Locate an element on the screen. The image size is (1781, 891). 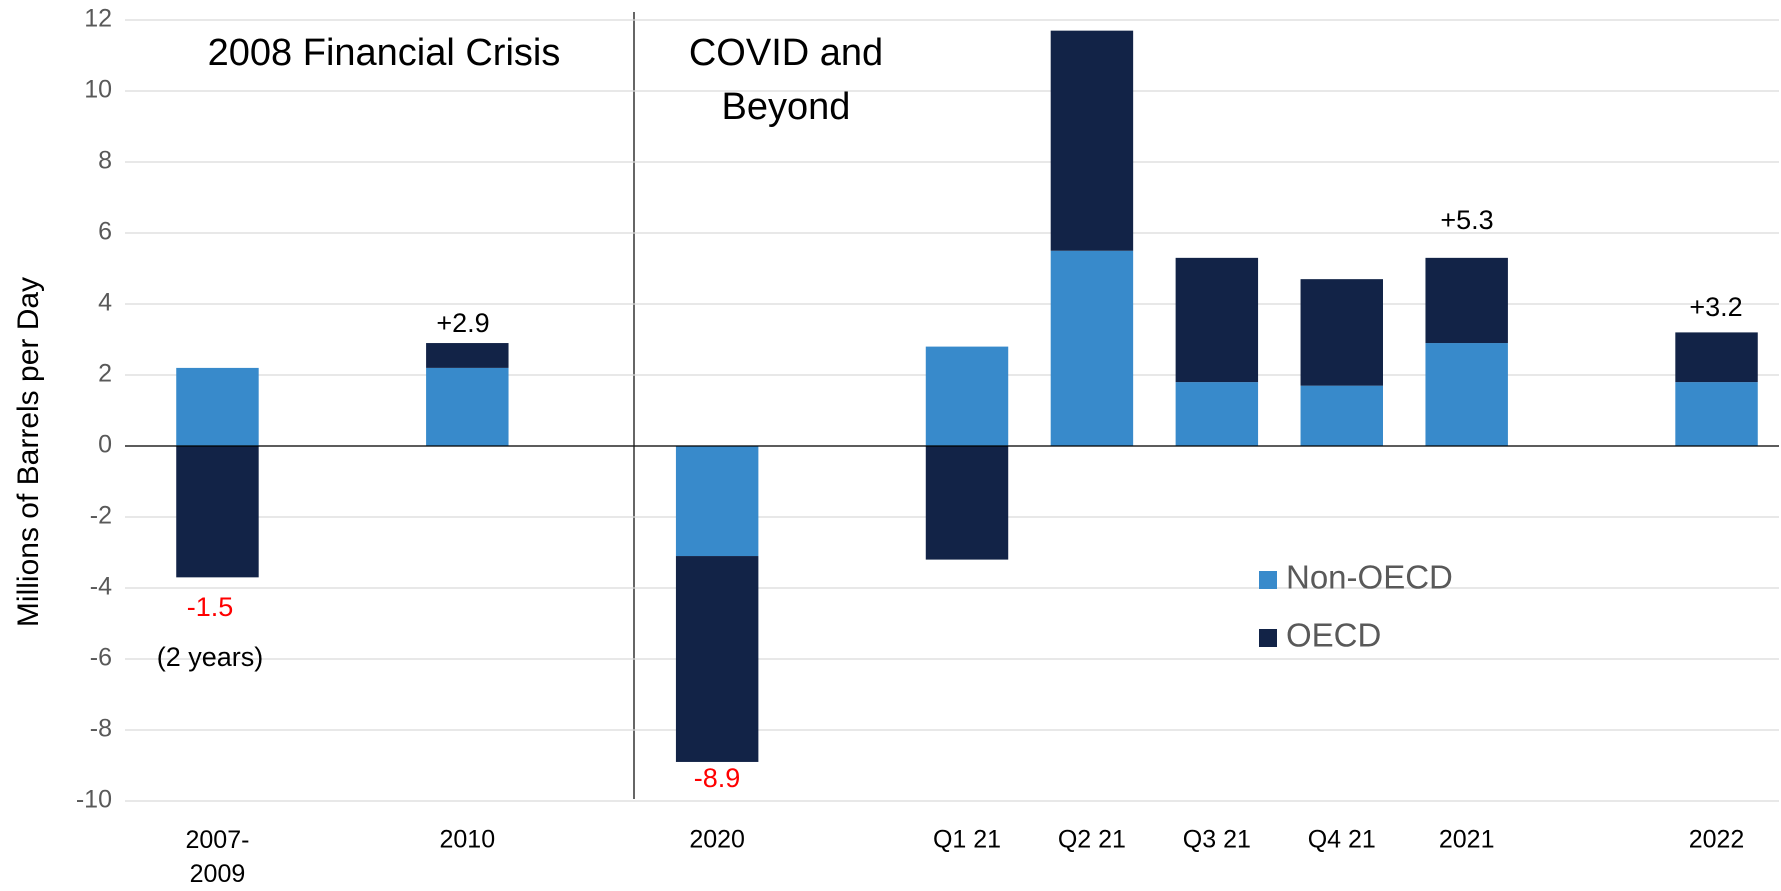
x-tick-label: 2021 is located at coordinates (1467, 840).